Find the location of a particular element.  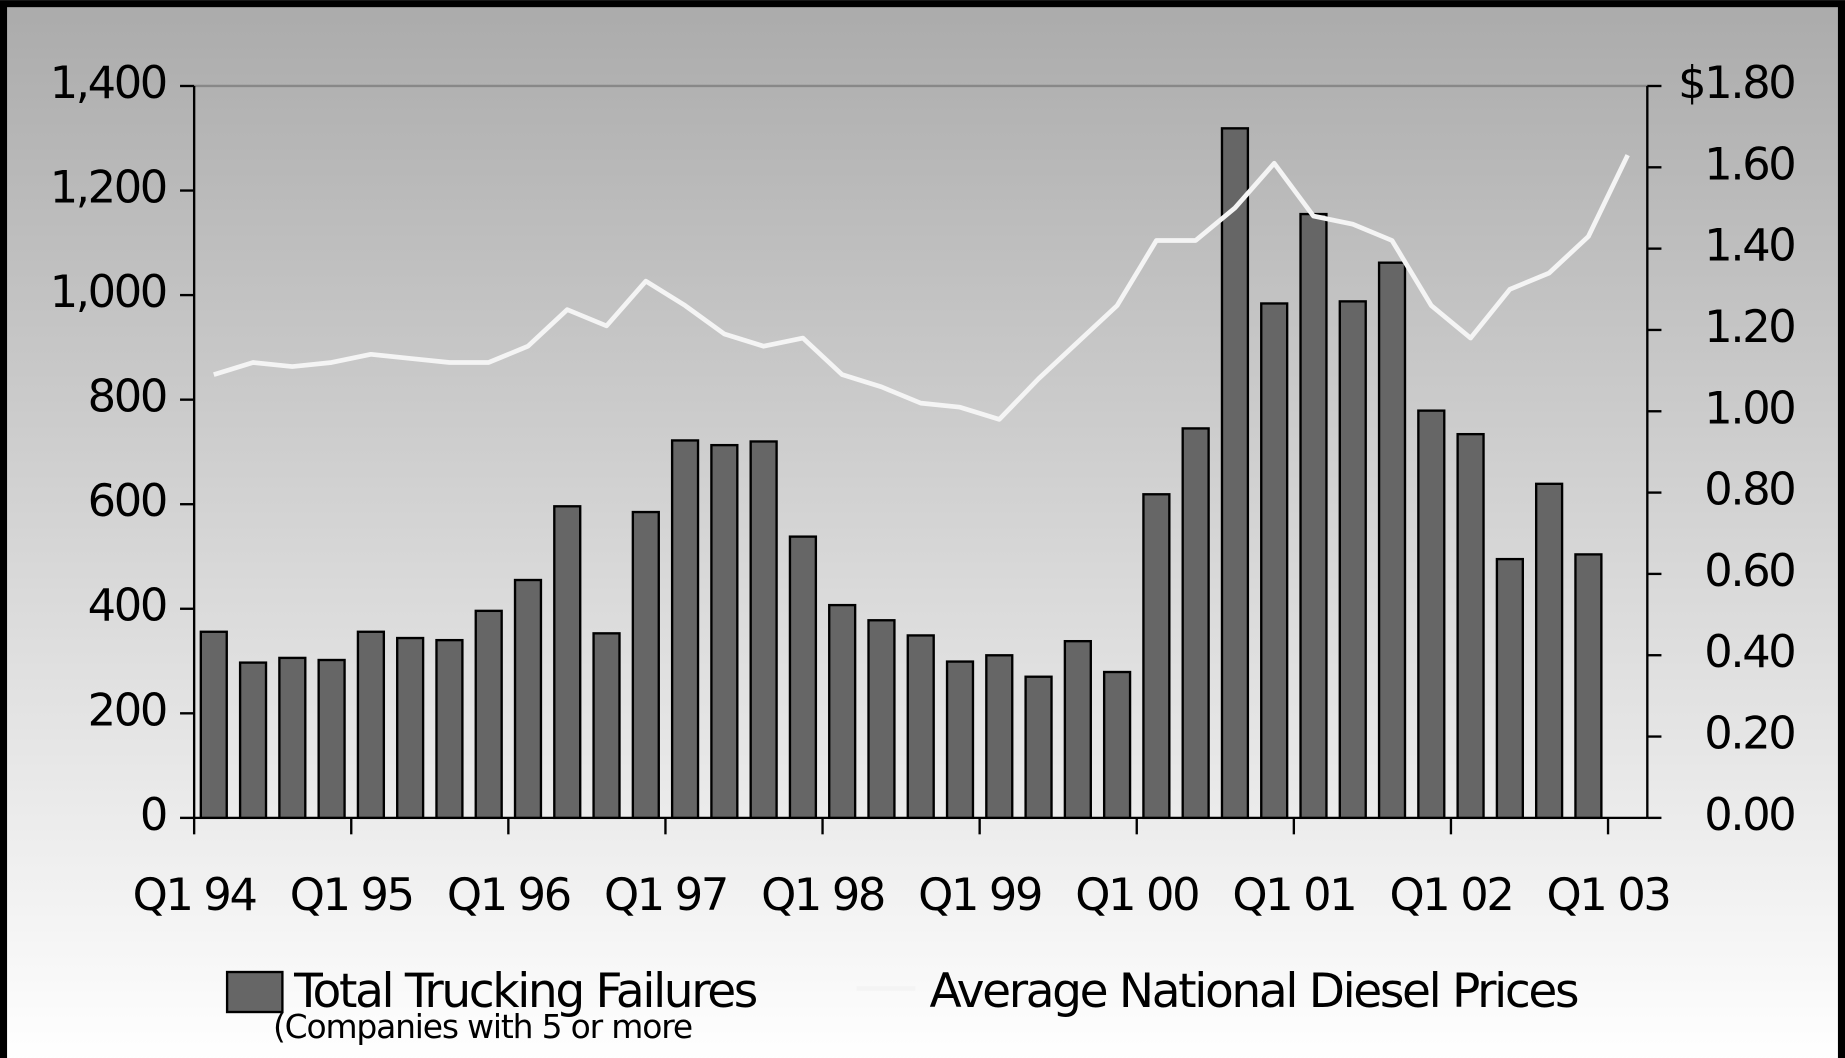

x-tick-label: Q1 02 is located at coordinates (1450, 894).